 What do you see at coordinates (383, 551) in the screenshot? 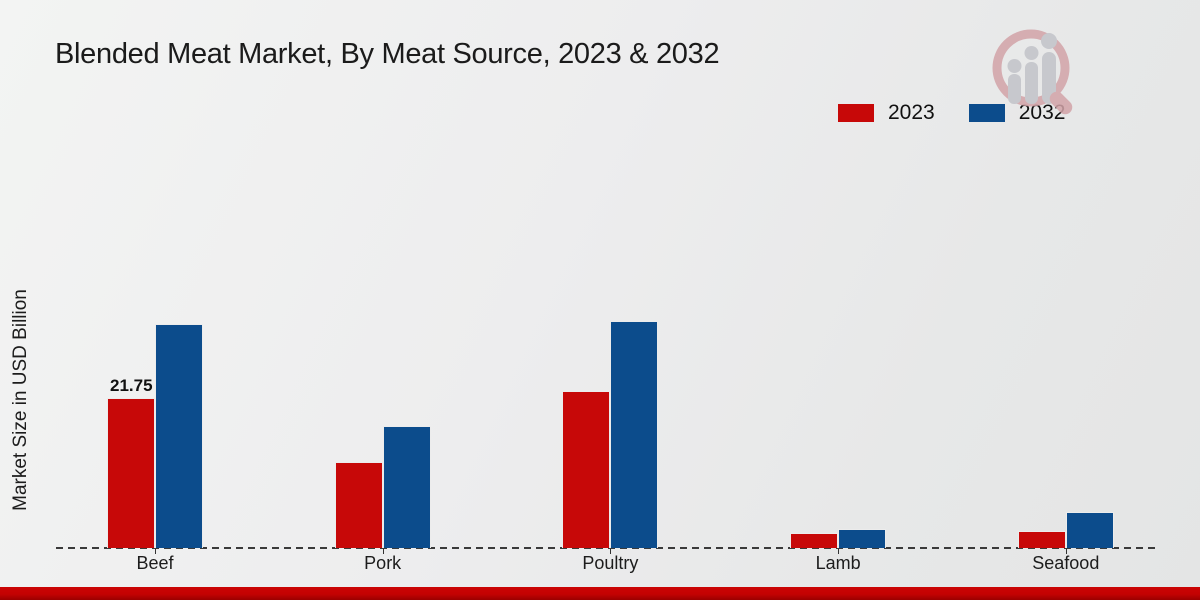
I see `x-tick-pork` at bounding box center [383, 551].